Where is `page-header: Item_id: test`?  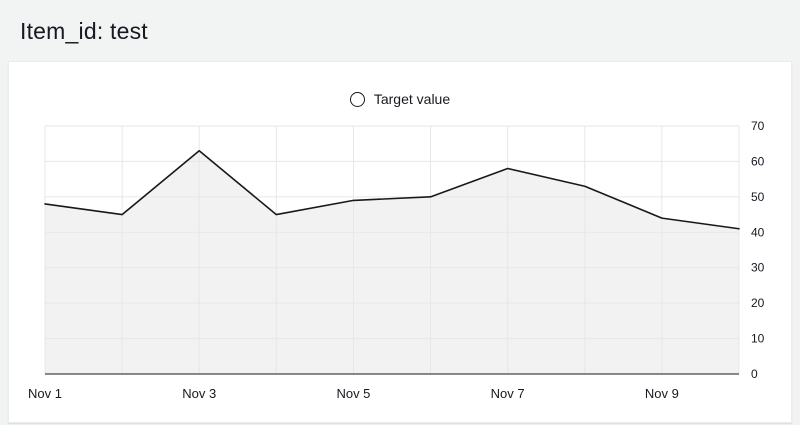
page-header: Item_id: test is located at coordinates (400, 30).